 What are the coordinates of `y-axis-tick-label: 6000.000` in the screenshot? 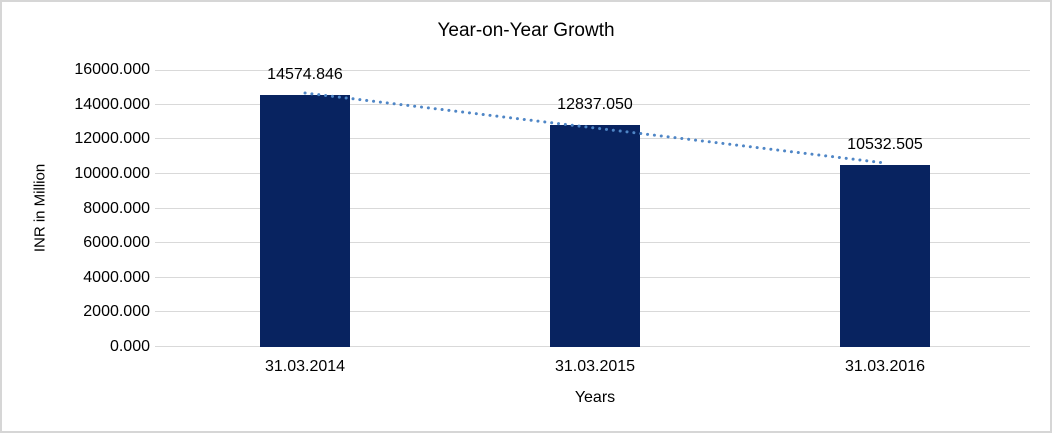 It's located at (116, 243).